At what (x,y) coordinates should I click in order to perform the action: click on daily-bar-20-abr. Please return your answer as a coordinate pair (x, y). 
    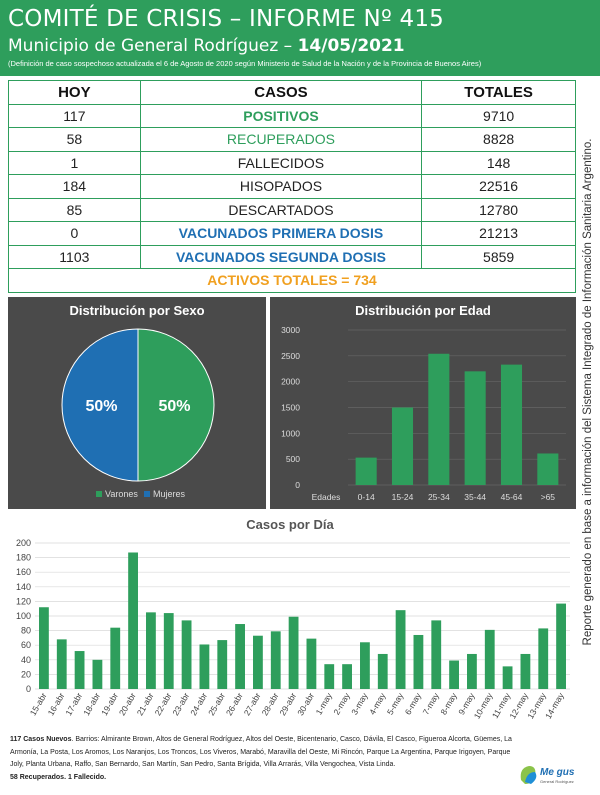
    Looking at the image, I should click on (133, 620).